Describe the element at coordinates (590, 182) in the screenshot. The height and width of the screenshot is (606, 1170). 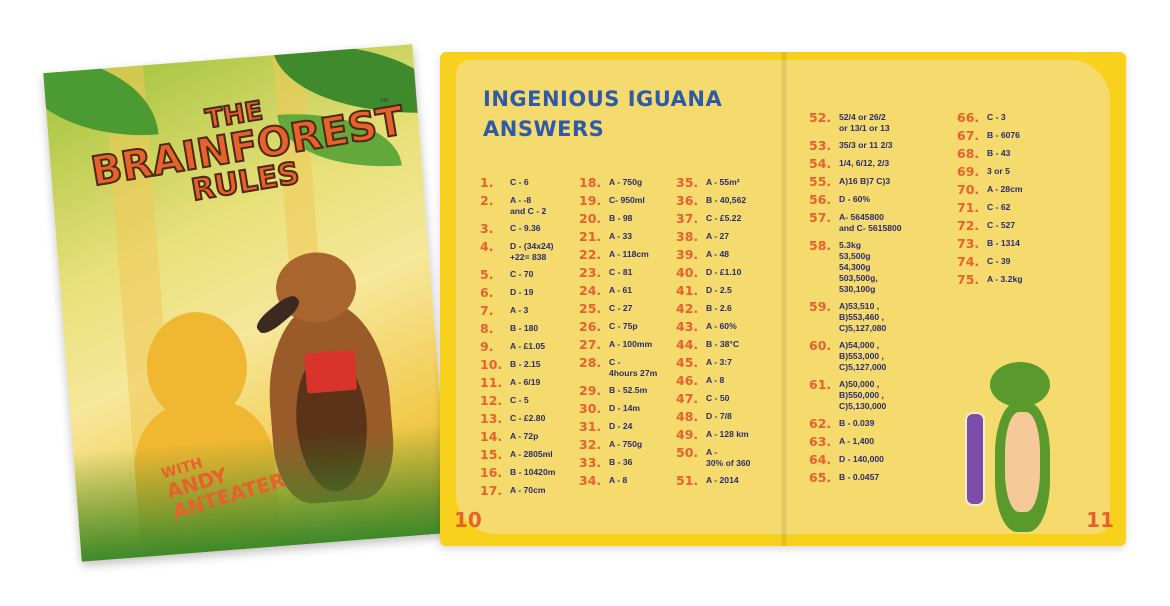
I see `answer-number: 18.` at that location.